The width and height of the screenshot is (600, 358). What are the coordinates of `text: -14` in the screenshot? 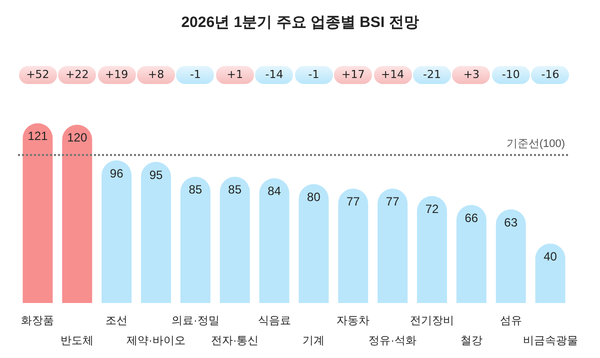 It's located at (274, 75).